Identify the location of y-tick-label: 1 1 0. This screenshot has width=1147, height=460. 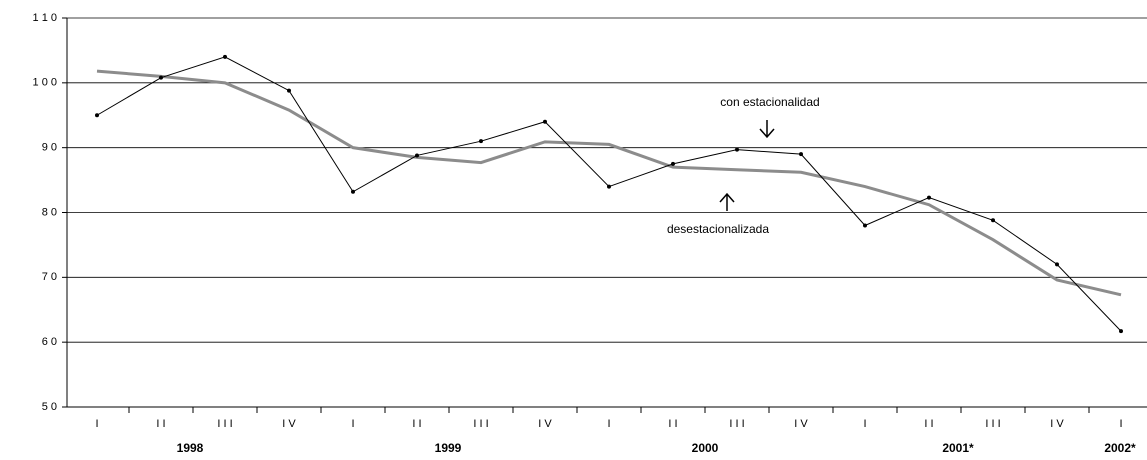
(45, 18).